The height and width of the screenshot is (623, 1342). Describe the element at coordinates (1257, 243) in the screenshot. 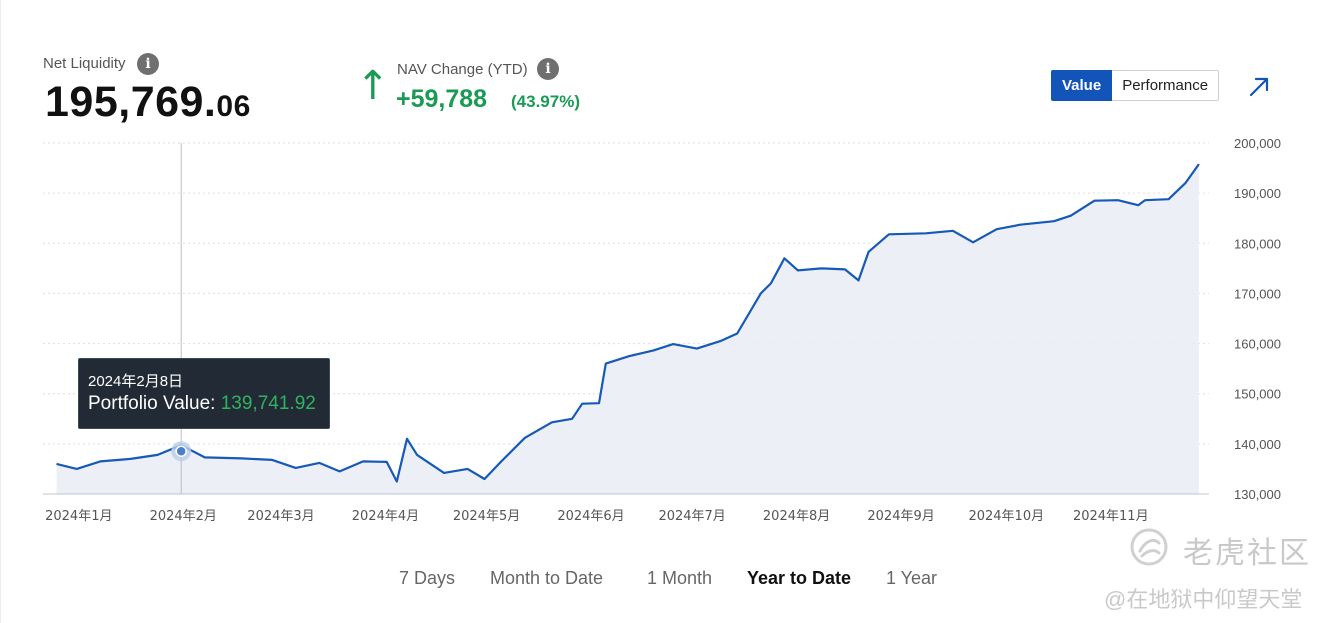

I see `y-tick-label: 180,000` at that location.